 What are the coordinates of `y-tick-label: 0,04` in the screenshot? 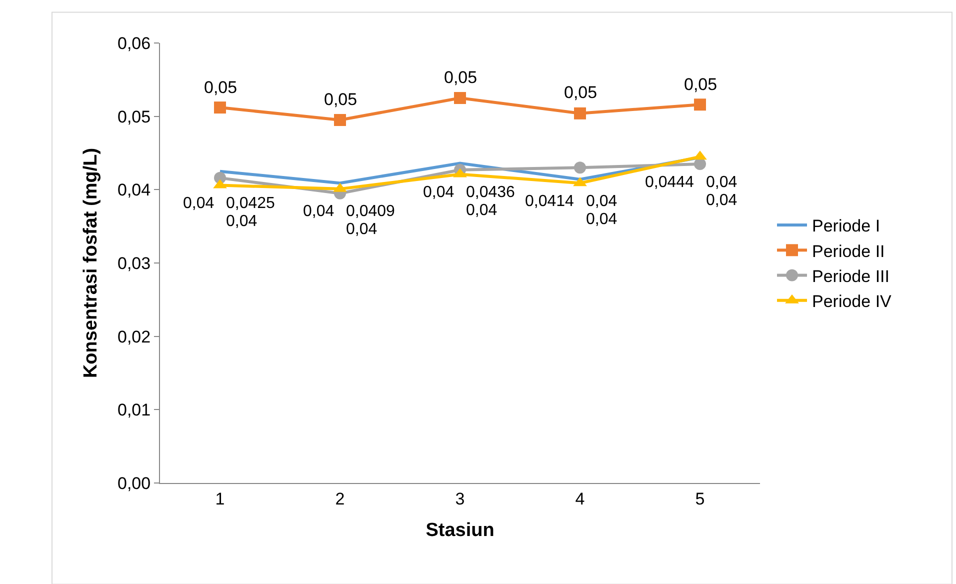 It's located at (134, 190).